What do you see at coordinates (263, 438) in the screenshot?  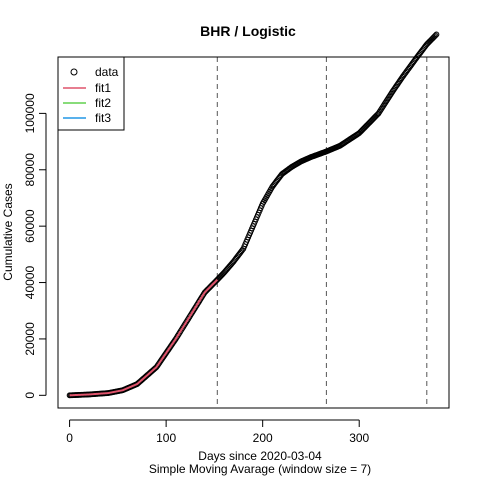 I see `x-tick-label: 200` at bounding box center [263, 438].